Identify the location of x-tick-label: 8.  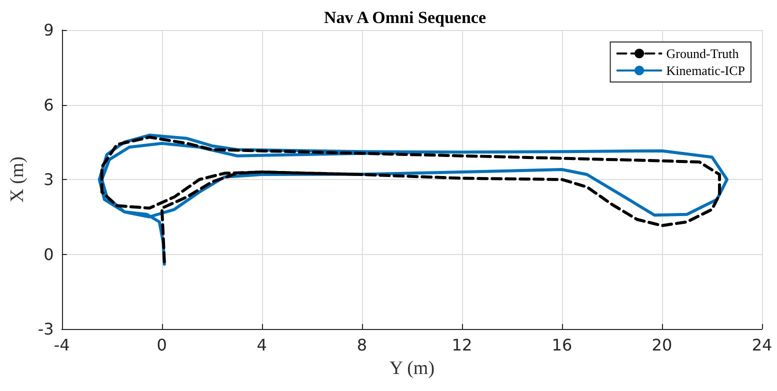
(362, 345).